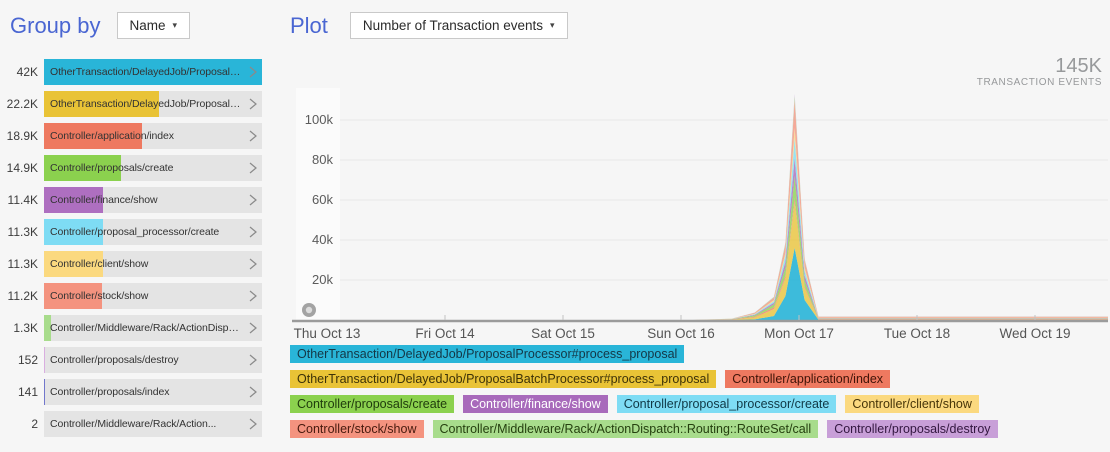 This screenshot has height=452, width=1110. Describe the element at coordinates (357, 429) in the screenshot. I see `legend-item: Controller/stock/show` at that location.